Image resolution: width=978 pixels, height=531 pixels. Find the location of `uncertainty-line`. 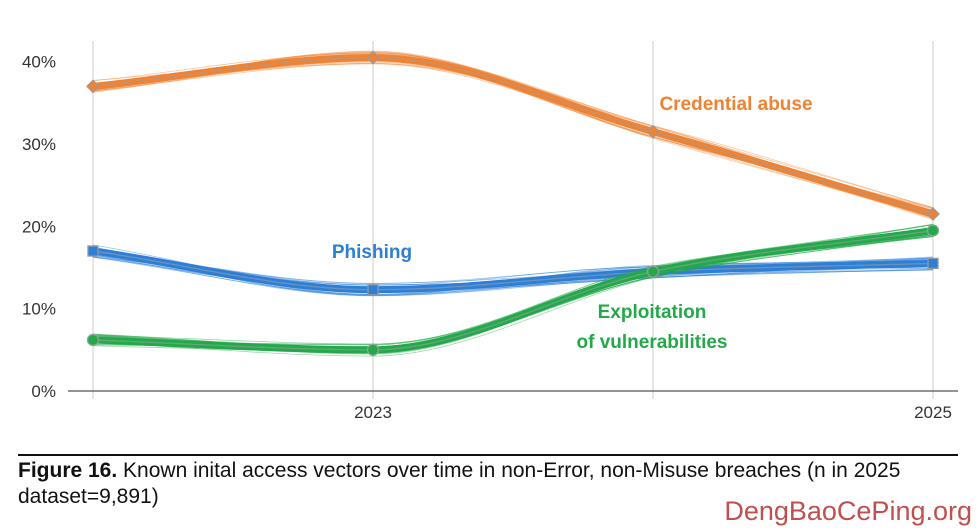

uncertainty-line is located at coordinates (513, 276).